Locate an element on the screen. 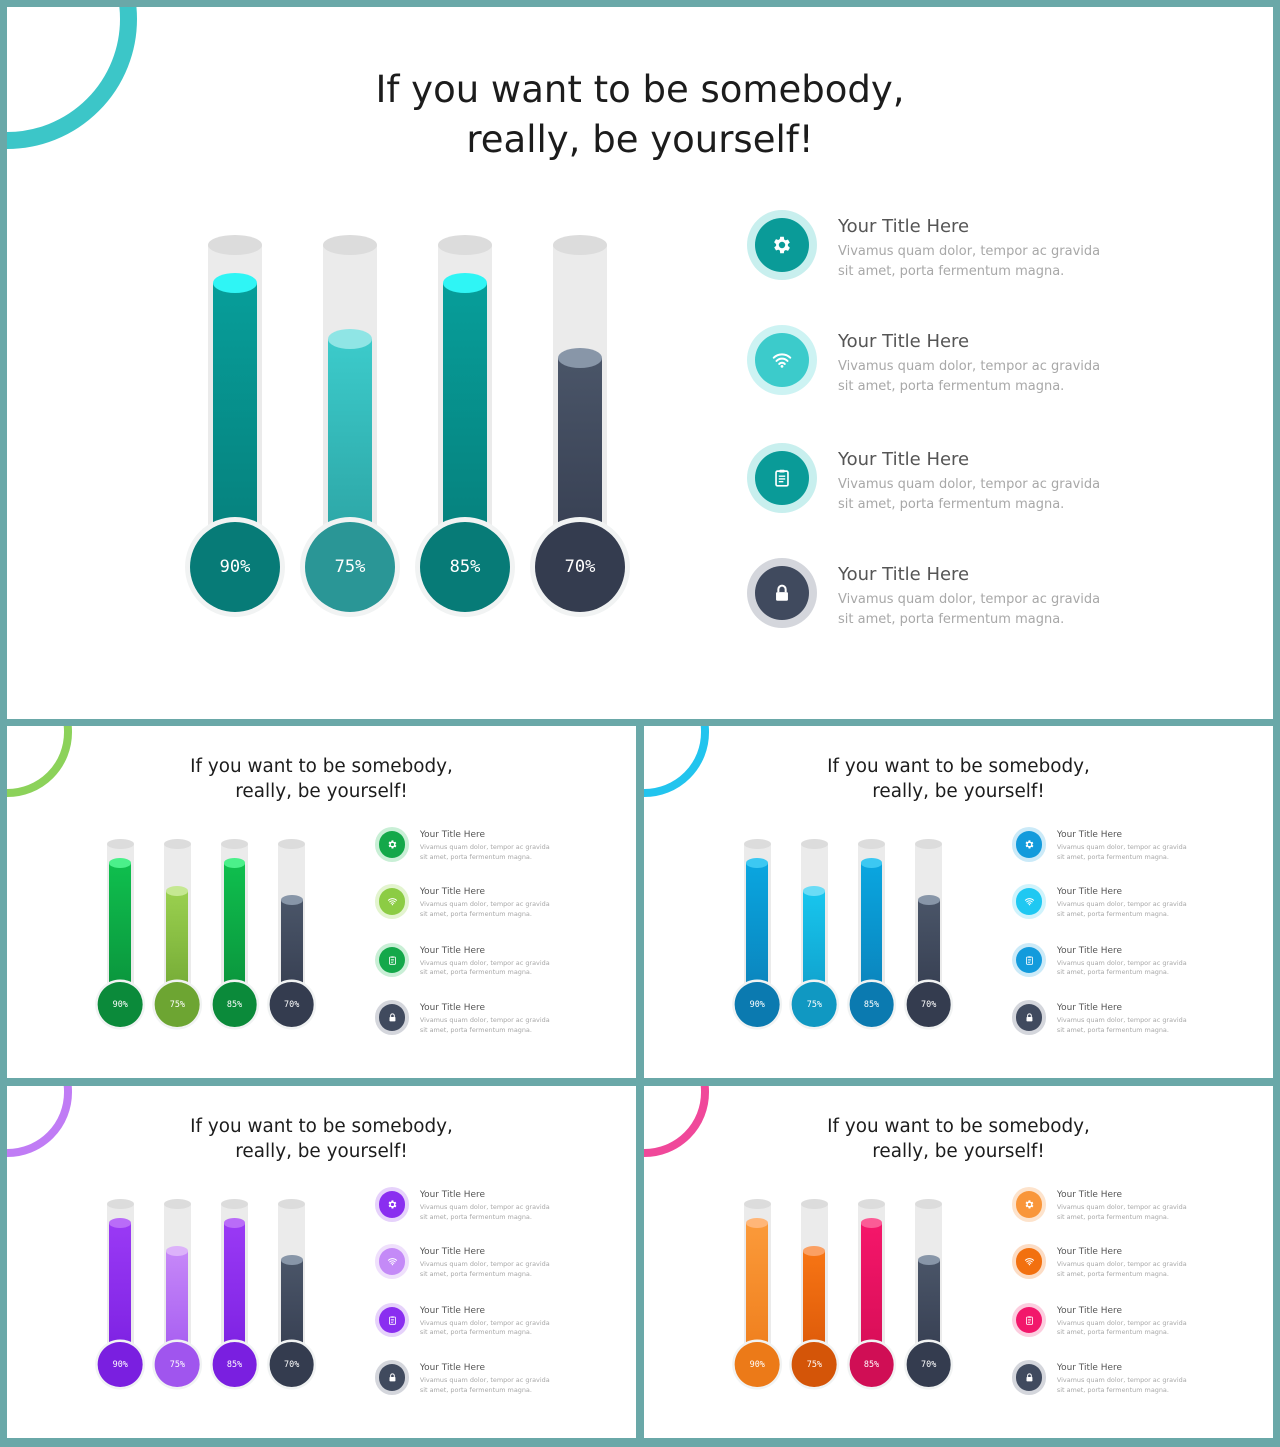 The image size is (1280, 1447). gear-icon is located at coordinates (782, 245).